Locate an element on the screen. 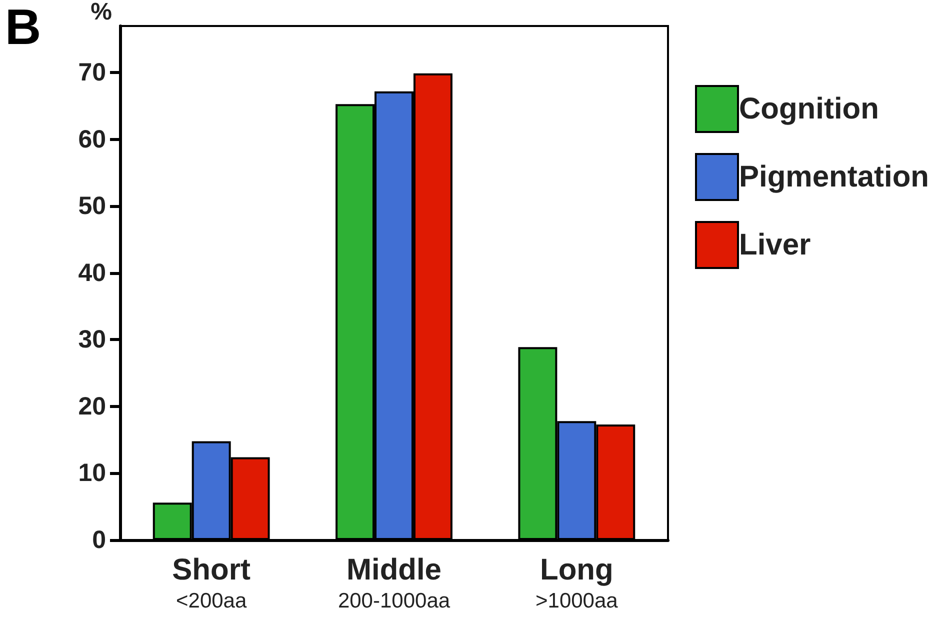 This screenshot has width=934, height=619. y-tick-label: 60 is located at coordinates (92, 139).